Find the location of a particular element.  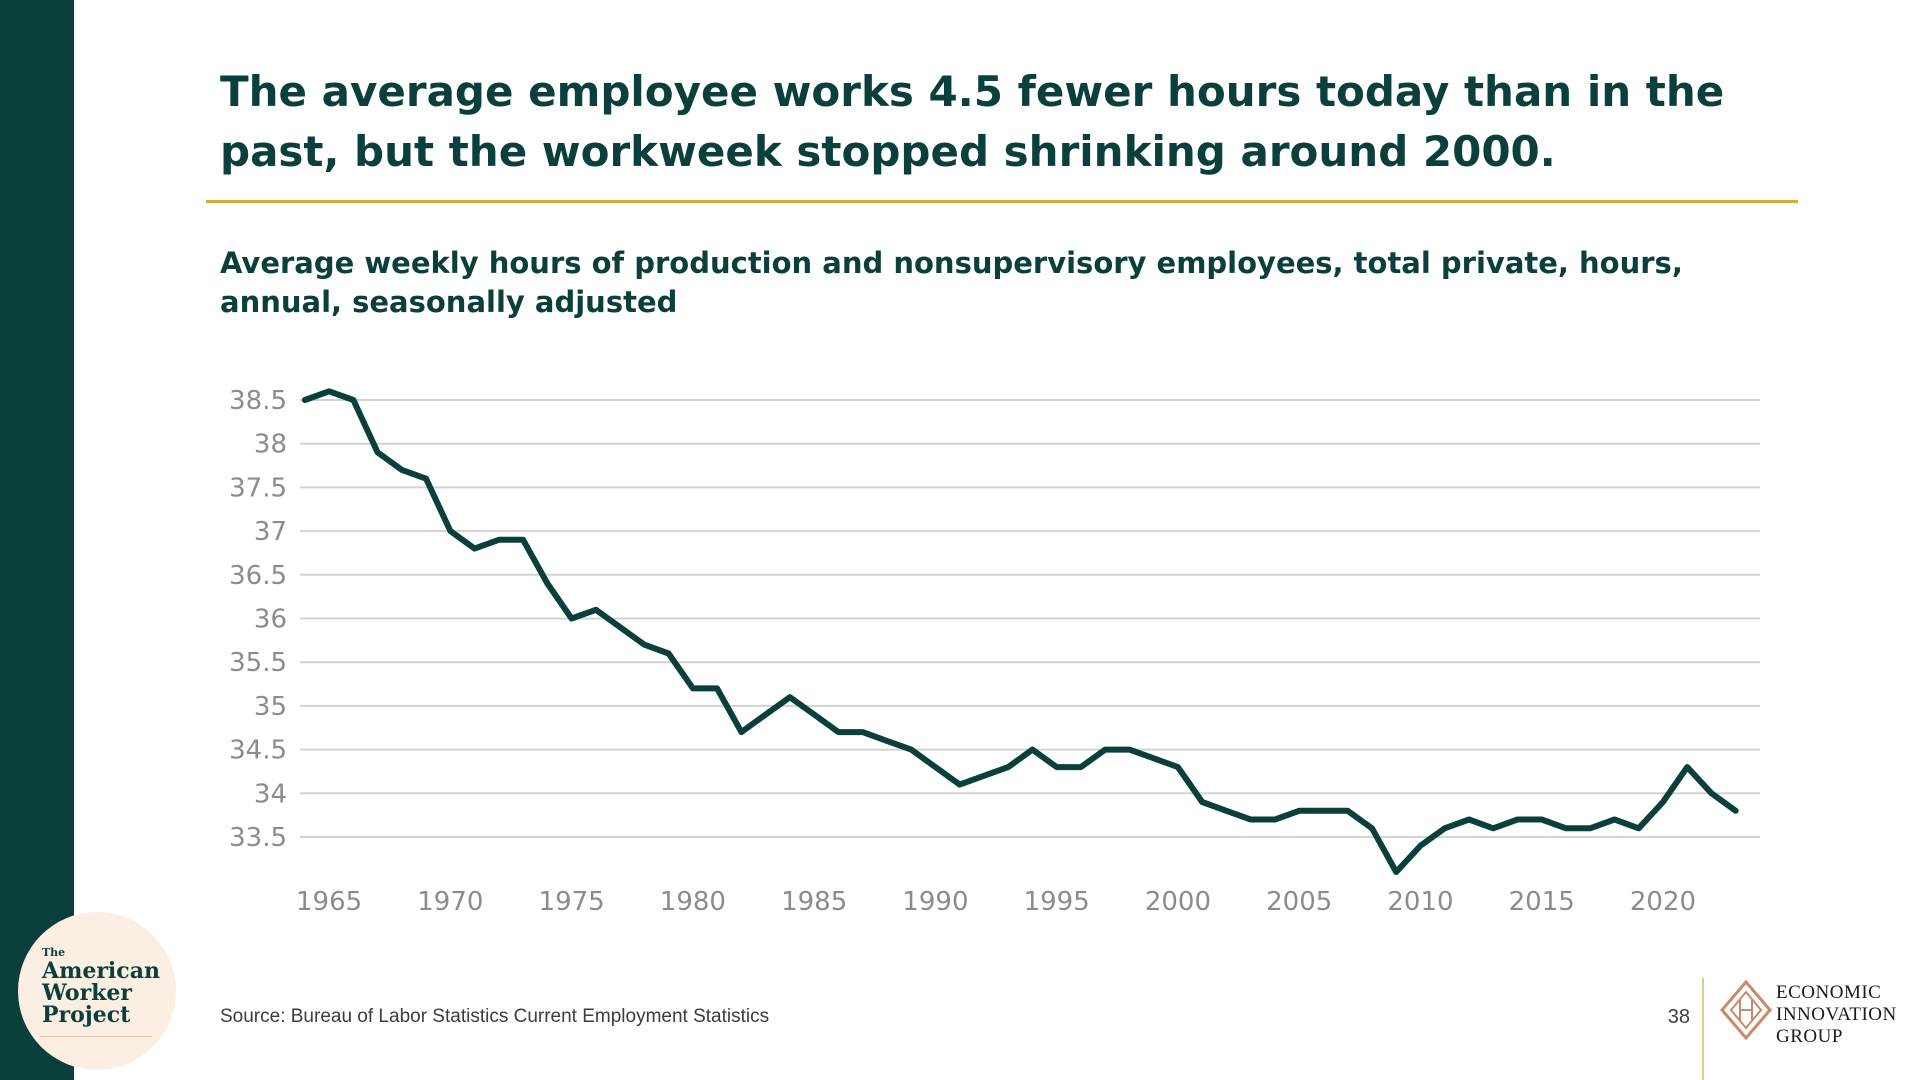

x-tick-label: 1990 is located at coordinates (935, 902).